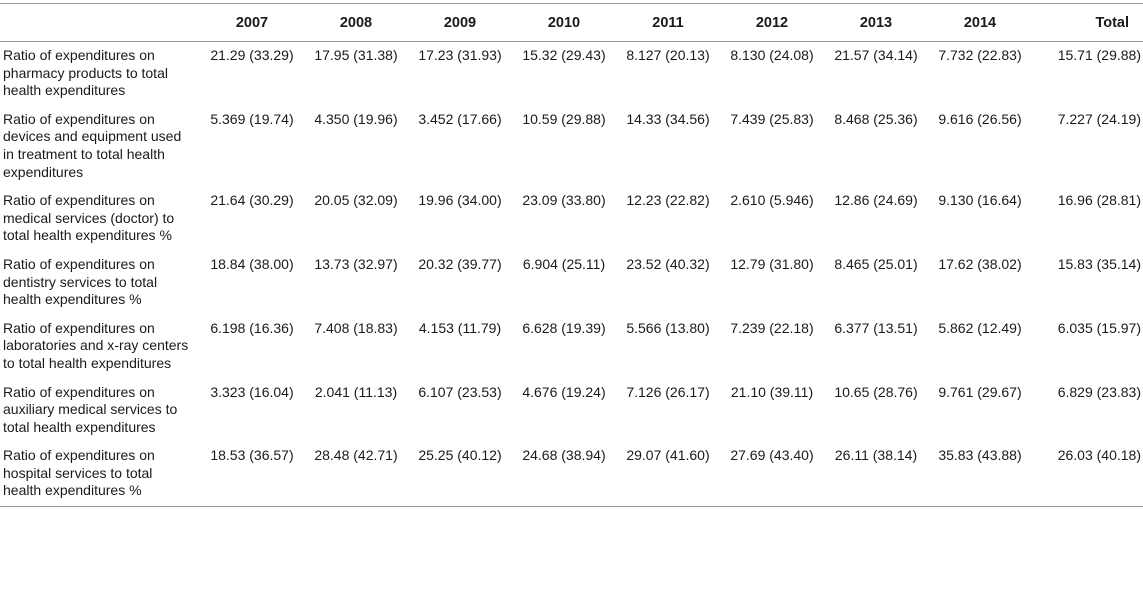  I want to click on cell-2013: 10.65 (28.76), so click(876, 391).